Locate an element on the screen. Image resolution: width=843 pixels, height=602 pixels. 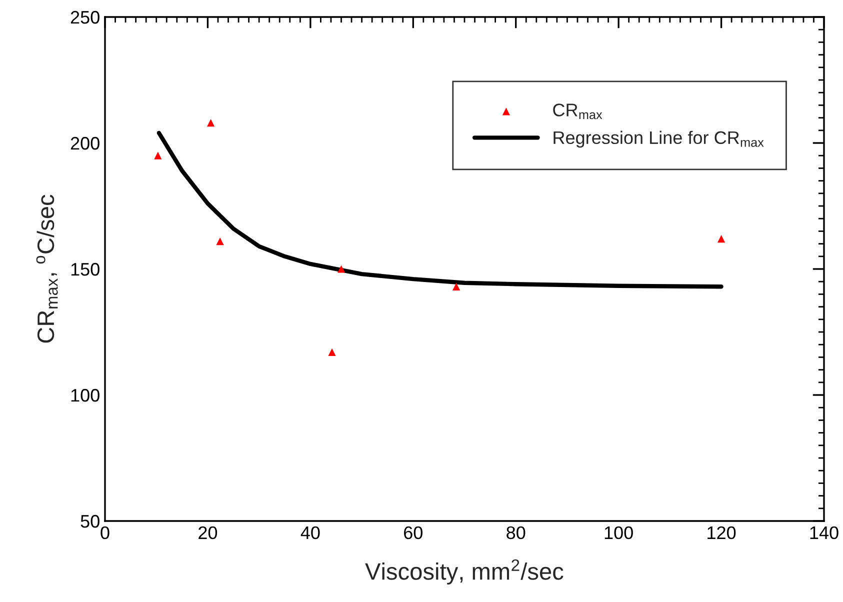
legend-label: Regression Line for CR$_{max}$ is located at coordinates (659, 139).